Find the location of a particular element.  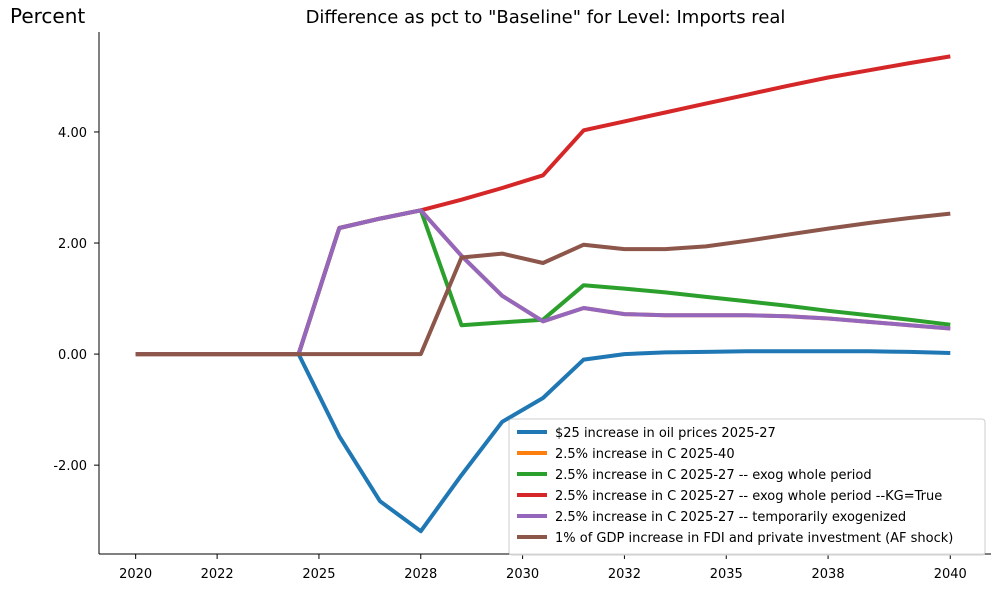

x-tick-label: 2022 is located at coordinates (217, 574).